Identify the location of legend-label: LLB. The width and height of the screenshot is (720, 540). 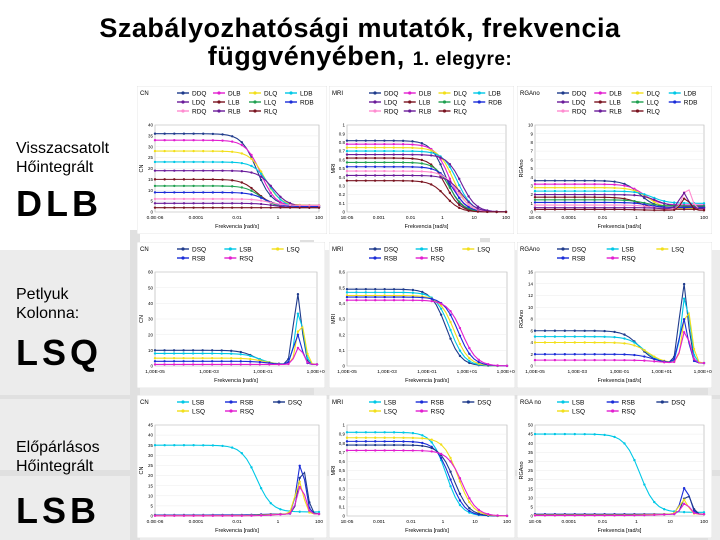
(234, 102).